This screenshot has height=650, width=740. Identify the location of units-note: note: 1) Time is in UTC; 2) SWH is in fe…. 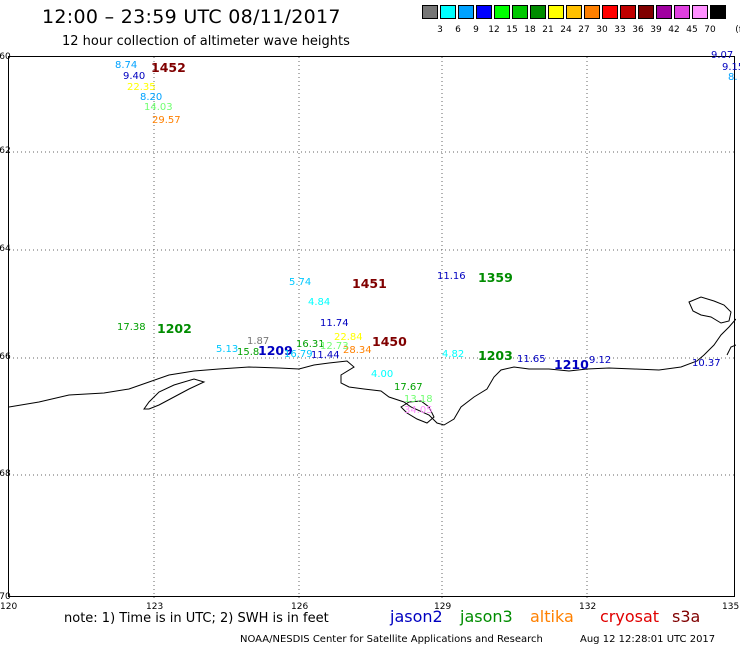
(196, 618).